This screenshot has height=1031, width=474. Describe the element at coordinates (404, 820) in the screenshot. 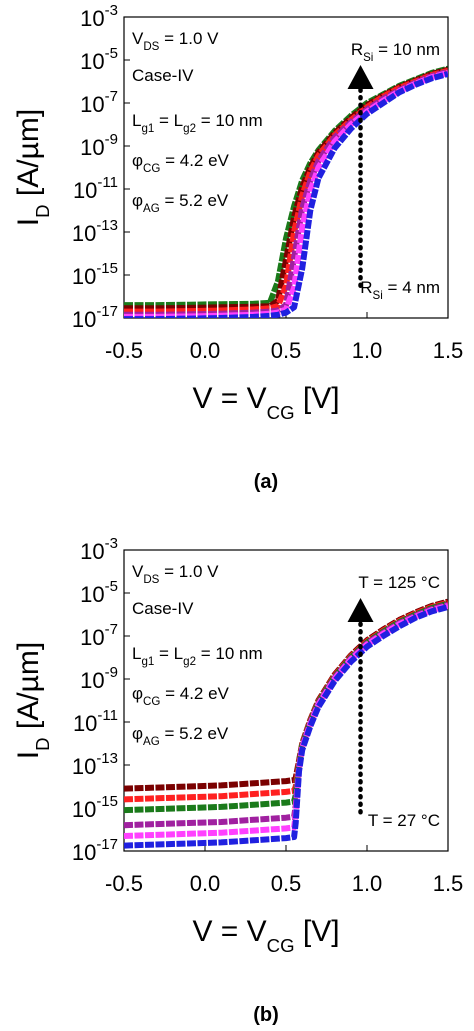

I see `bottom-series-label: T = 27 °C` at that location.